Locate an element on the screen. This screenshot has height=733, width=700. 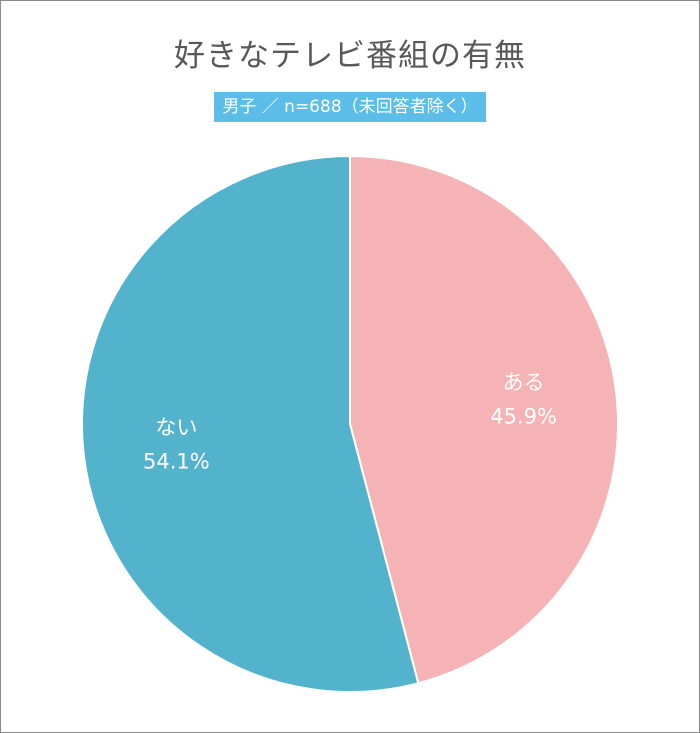
slice-value-1: 54.1% is located at coordinates (176, 462).